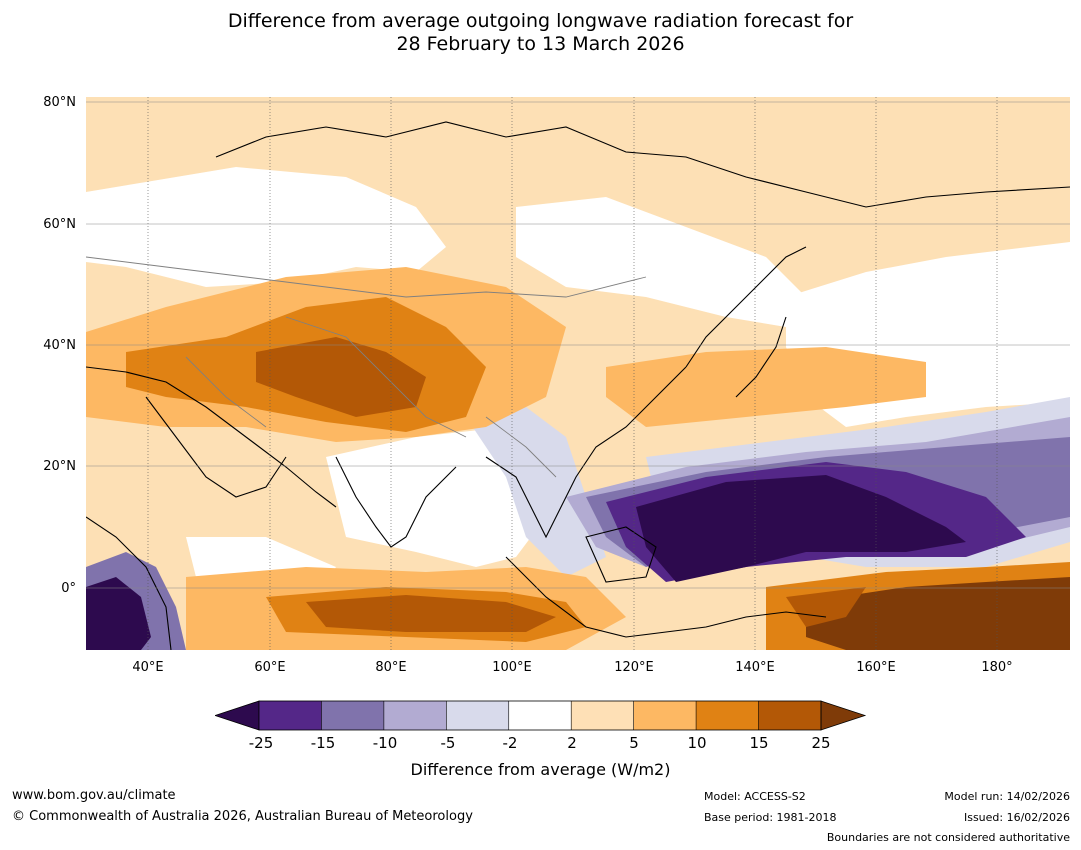 This screenshot has height=850, width=1081. What do you see at coordinates (148, 667) in the screenshot?
I see `lon-label-40e: 40°E` at bounding box center [148, 667].